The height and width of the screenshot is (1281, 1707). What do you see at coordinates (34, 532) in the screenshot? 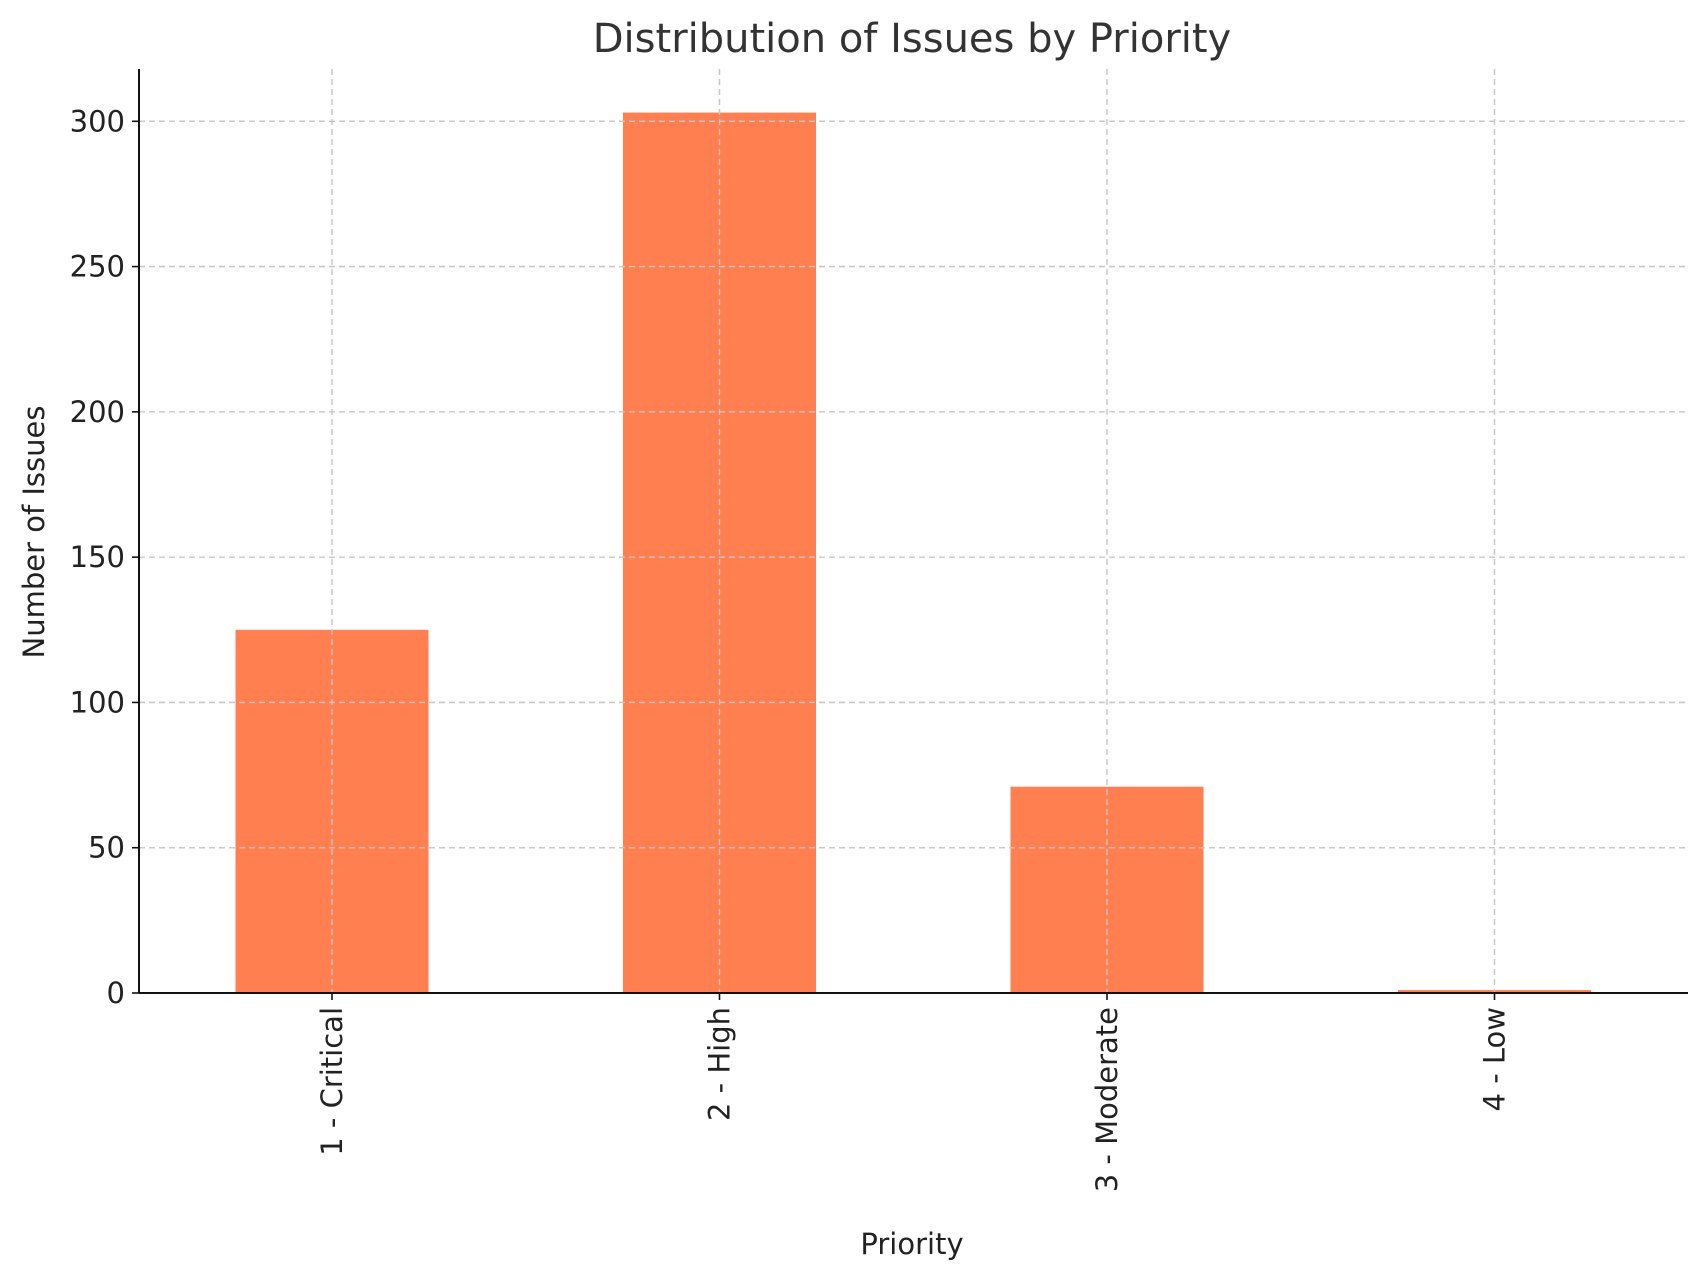
I see `y-axis-label: Number of Issues` at bounding box center [34, 532].